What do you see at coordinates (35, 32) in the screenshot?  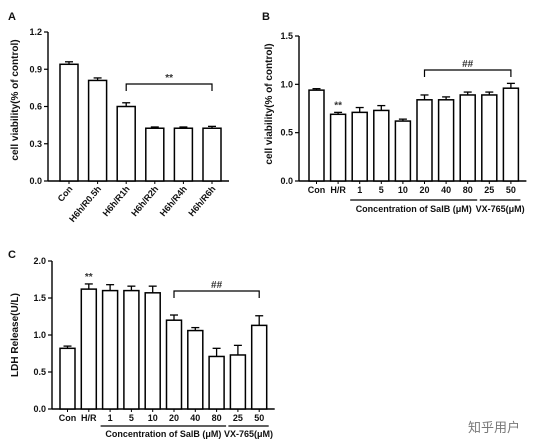 I see `panel-a-ytick-label: 1.2` at bounding box center [35, 32].